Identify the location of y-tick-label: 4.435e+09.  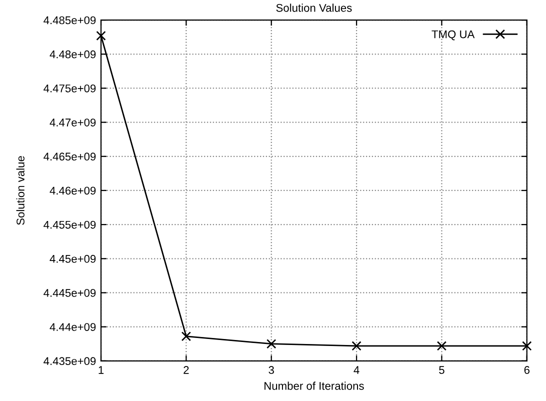
(70, 361).